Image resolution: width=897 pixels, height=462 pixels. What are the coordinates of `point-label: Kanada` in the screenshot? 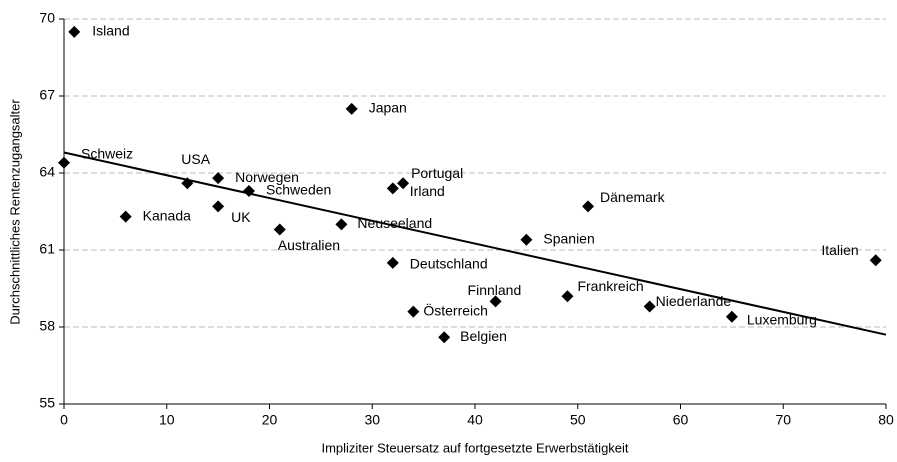 It's located at (167, 215).